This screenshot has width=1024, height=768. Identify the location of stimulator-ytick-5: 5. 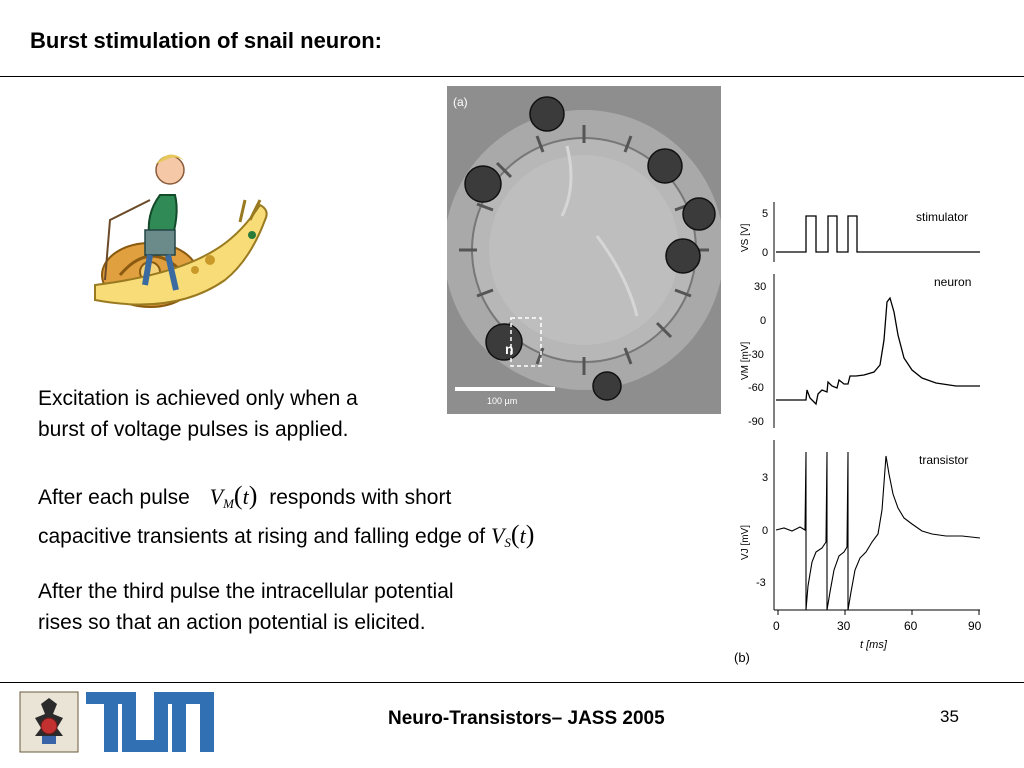
(765, 214).